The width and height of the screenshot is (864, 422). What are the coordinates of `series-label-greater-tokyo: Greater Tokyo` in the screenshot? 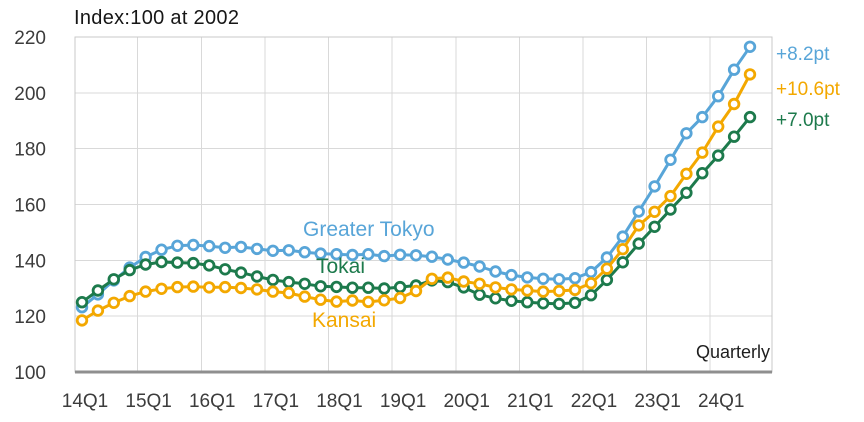 It's located at (369, 229).